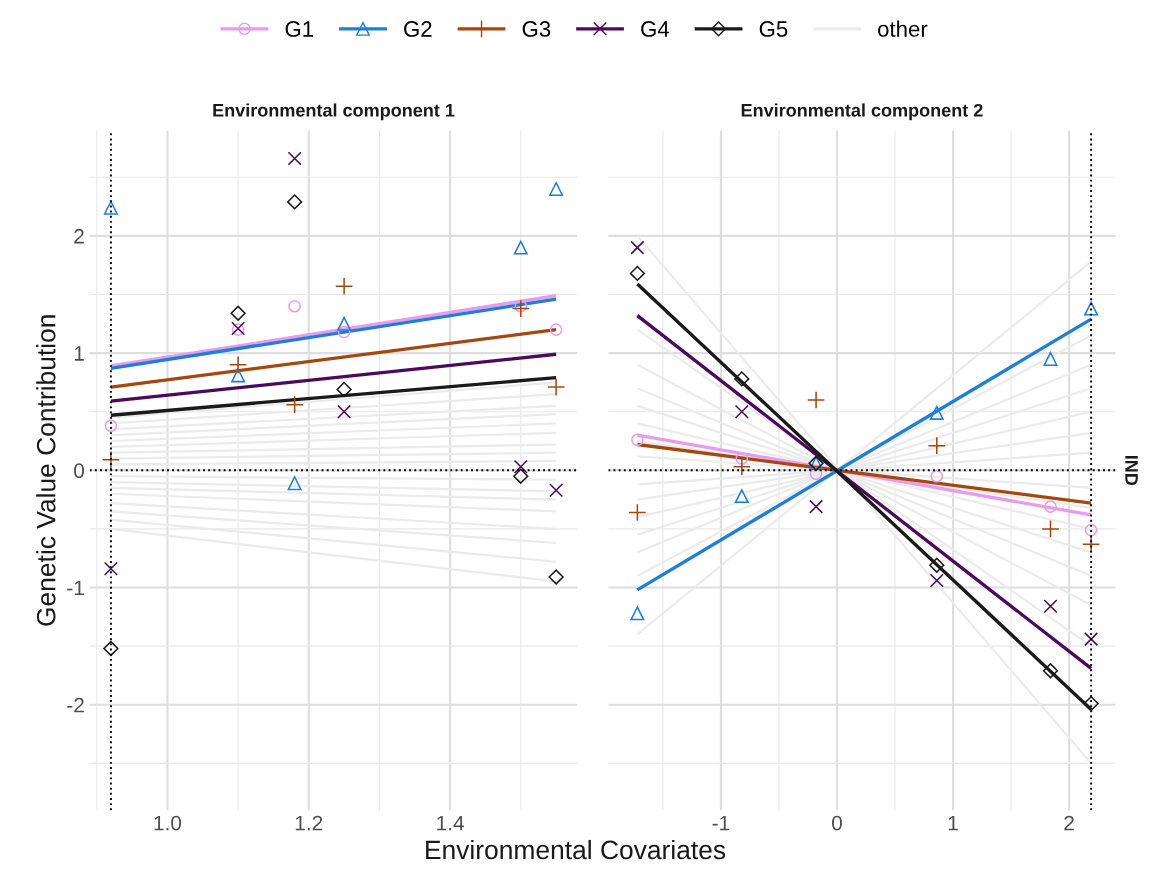 This screenshot has width=1150, height=875. I want to click on y-tick-label: 2, so click(79, 236).